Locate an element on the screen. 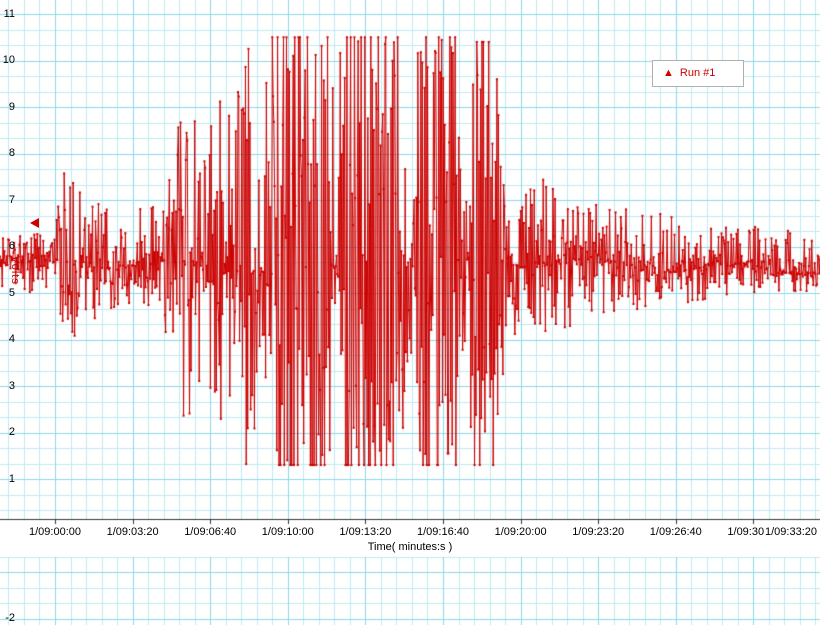  y-tick-label: 5 is located at coordinates (11, 293).